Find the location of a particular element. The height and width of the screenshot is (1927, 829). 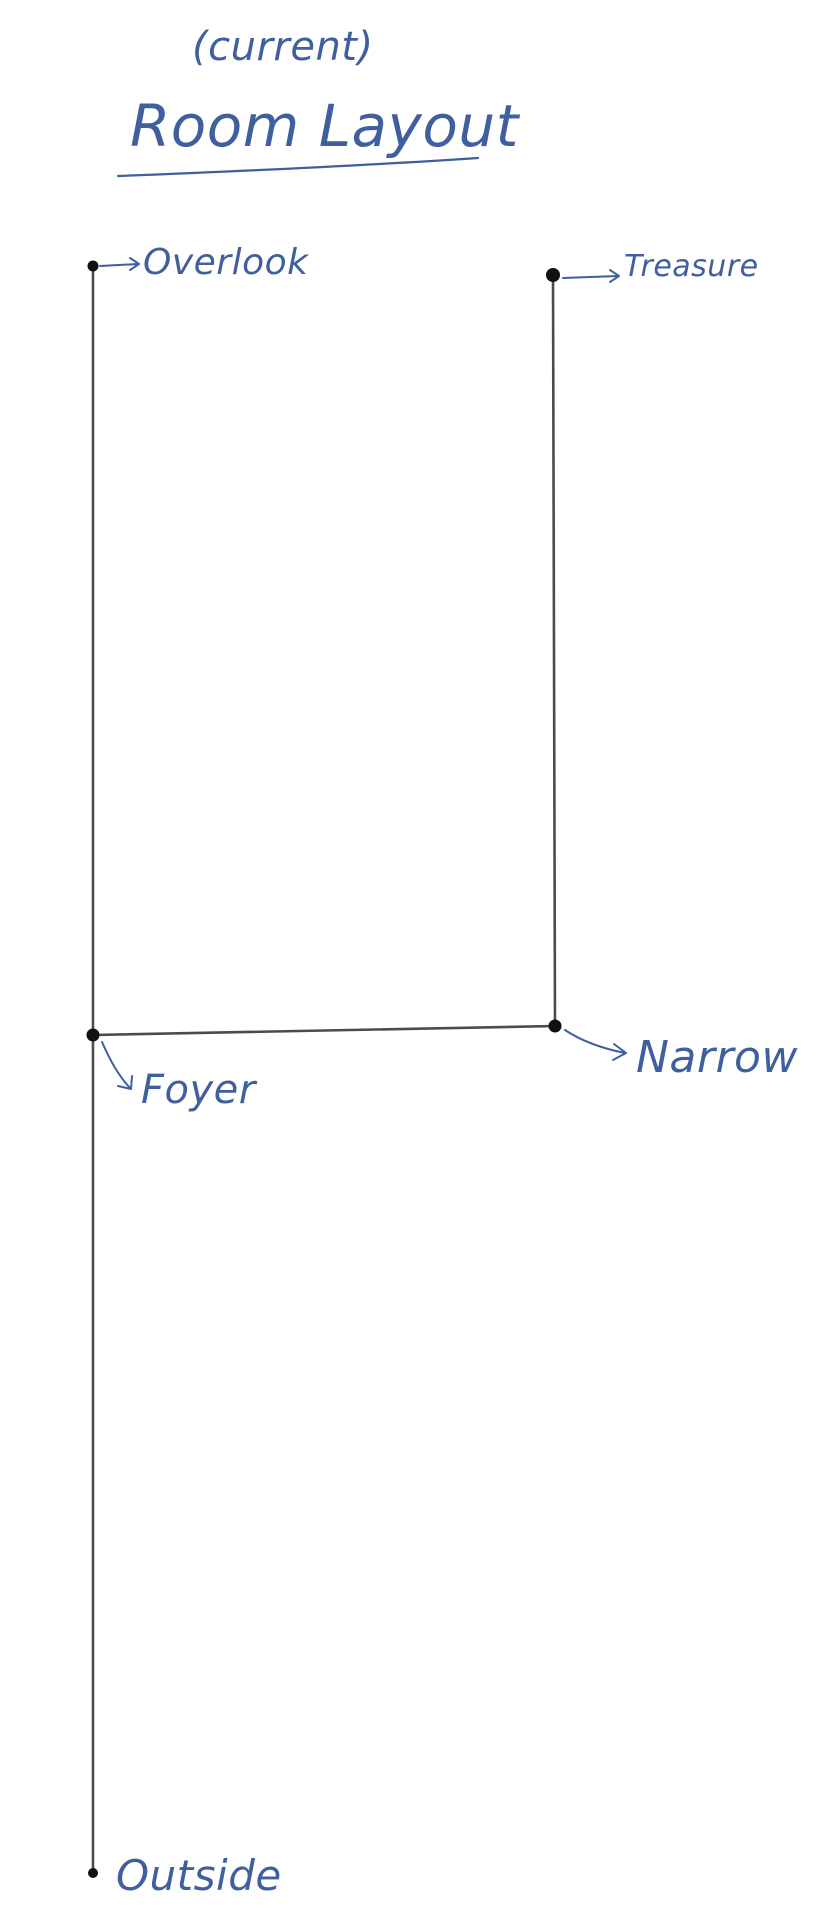

node-treasure is located at coordinates (553, 275).